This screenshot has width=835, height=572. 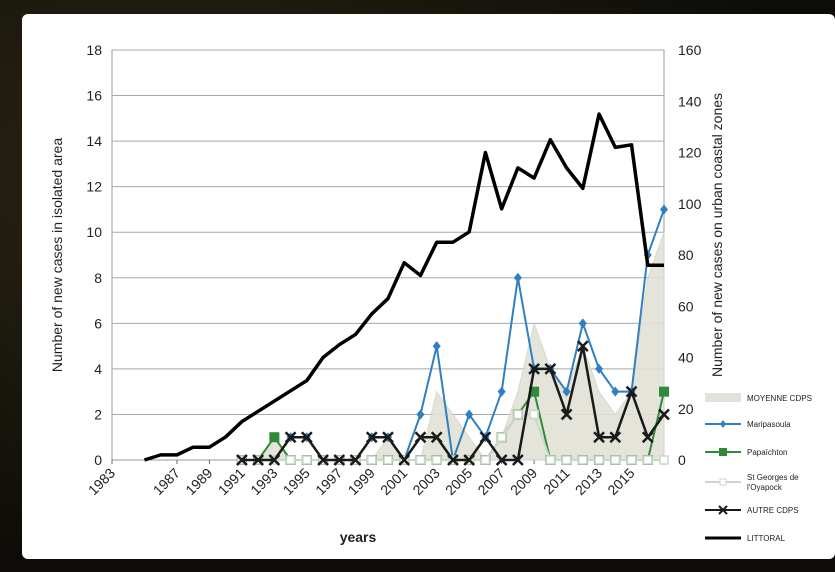 I want to click on legend-label-littoral: LITTORAL, so click(x=766, y=538).